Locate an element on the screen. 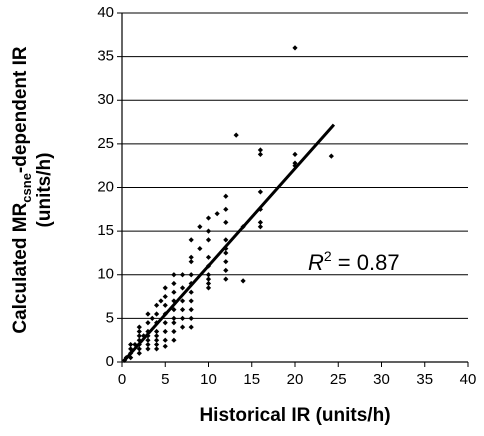 The image size is (484, 436). x-tick-label: 5 is located at coordinates (165, 379).